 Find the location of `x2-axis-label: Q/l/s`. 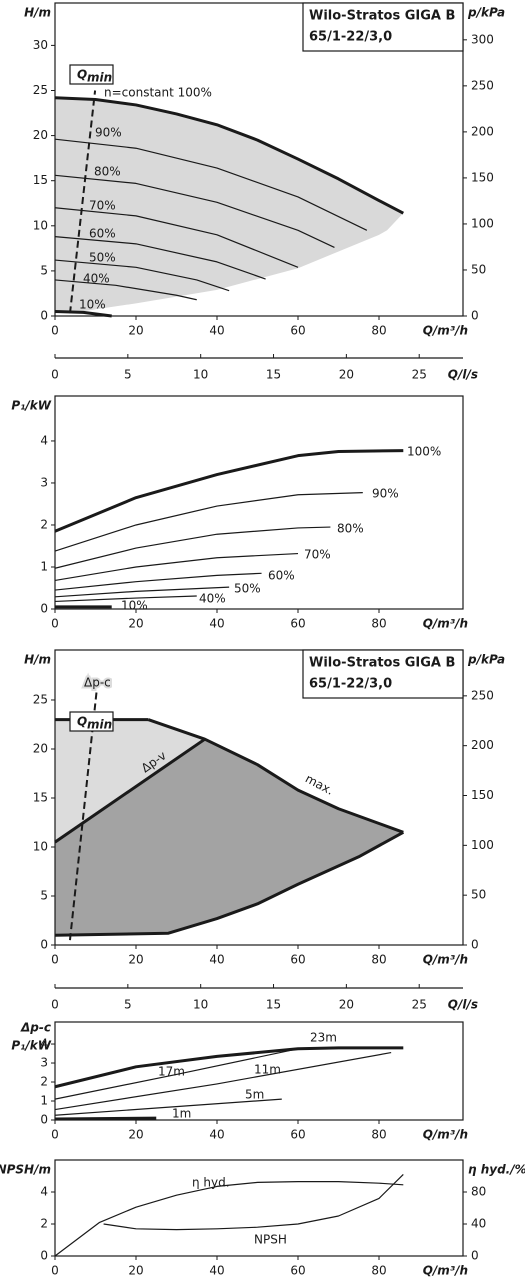

x2-axis-label: Q/l/s is located at coordinates (463, 375).